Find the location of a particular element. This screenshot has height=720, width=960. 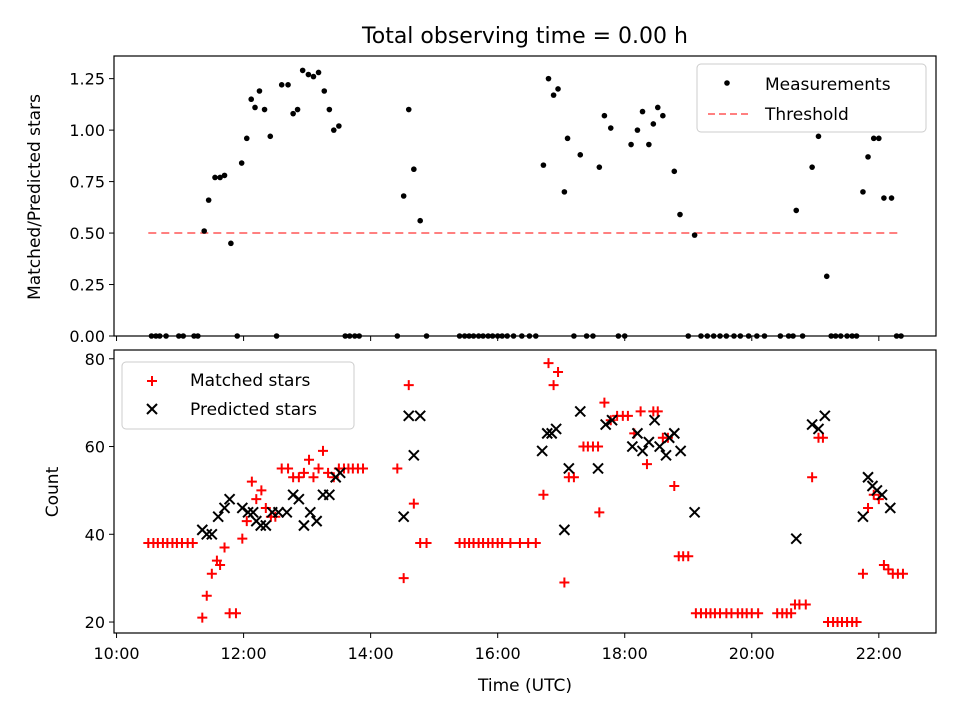

top-y-tick-label: 1.25 is located at coordinates (87, 79).